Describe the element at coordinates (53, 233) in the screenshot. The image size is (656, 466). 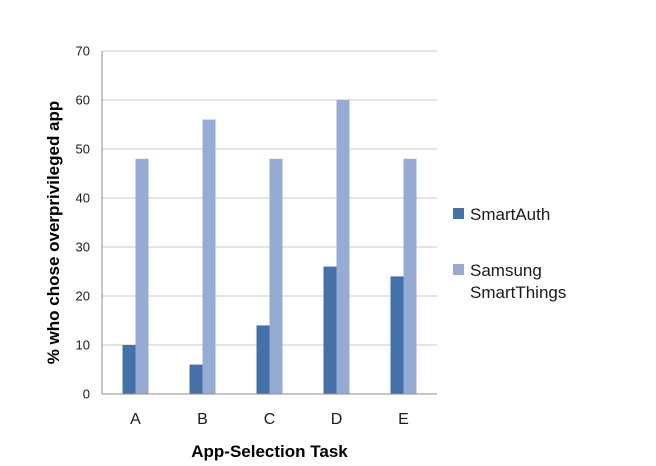
I see `y-axis-title: % who chose overprivileged app` at that location.